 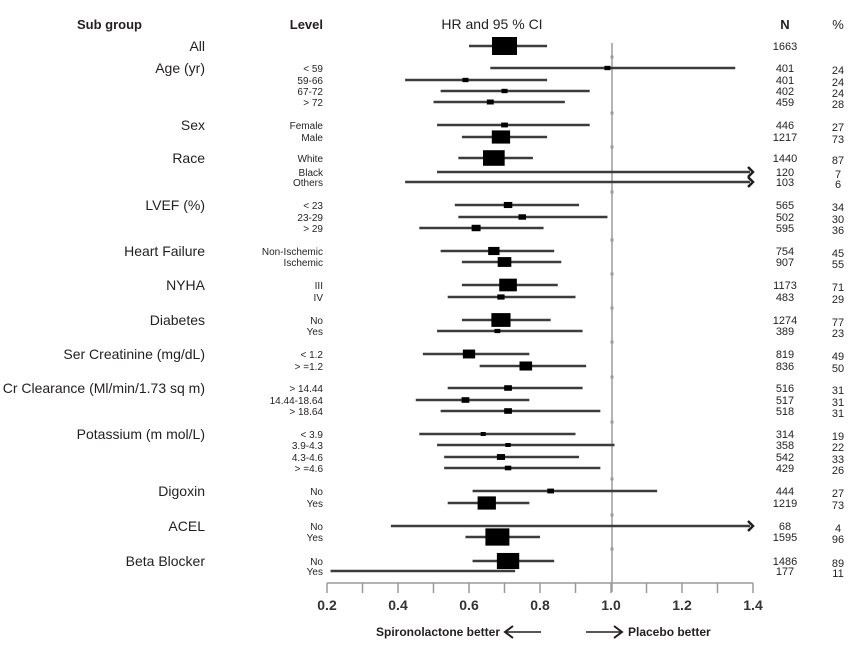 What do you see at coordinates (181, 491) in the screenshot?
I see `subgroup-label: Digoxin` at bounding box center [181, 491].